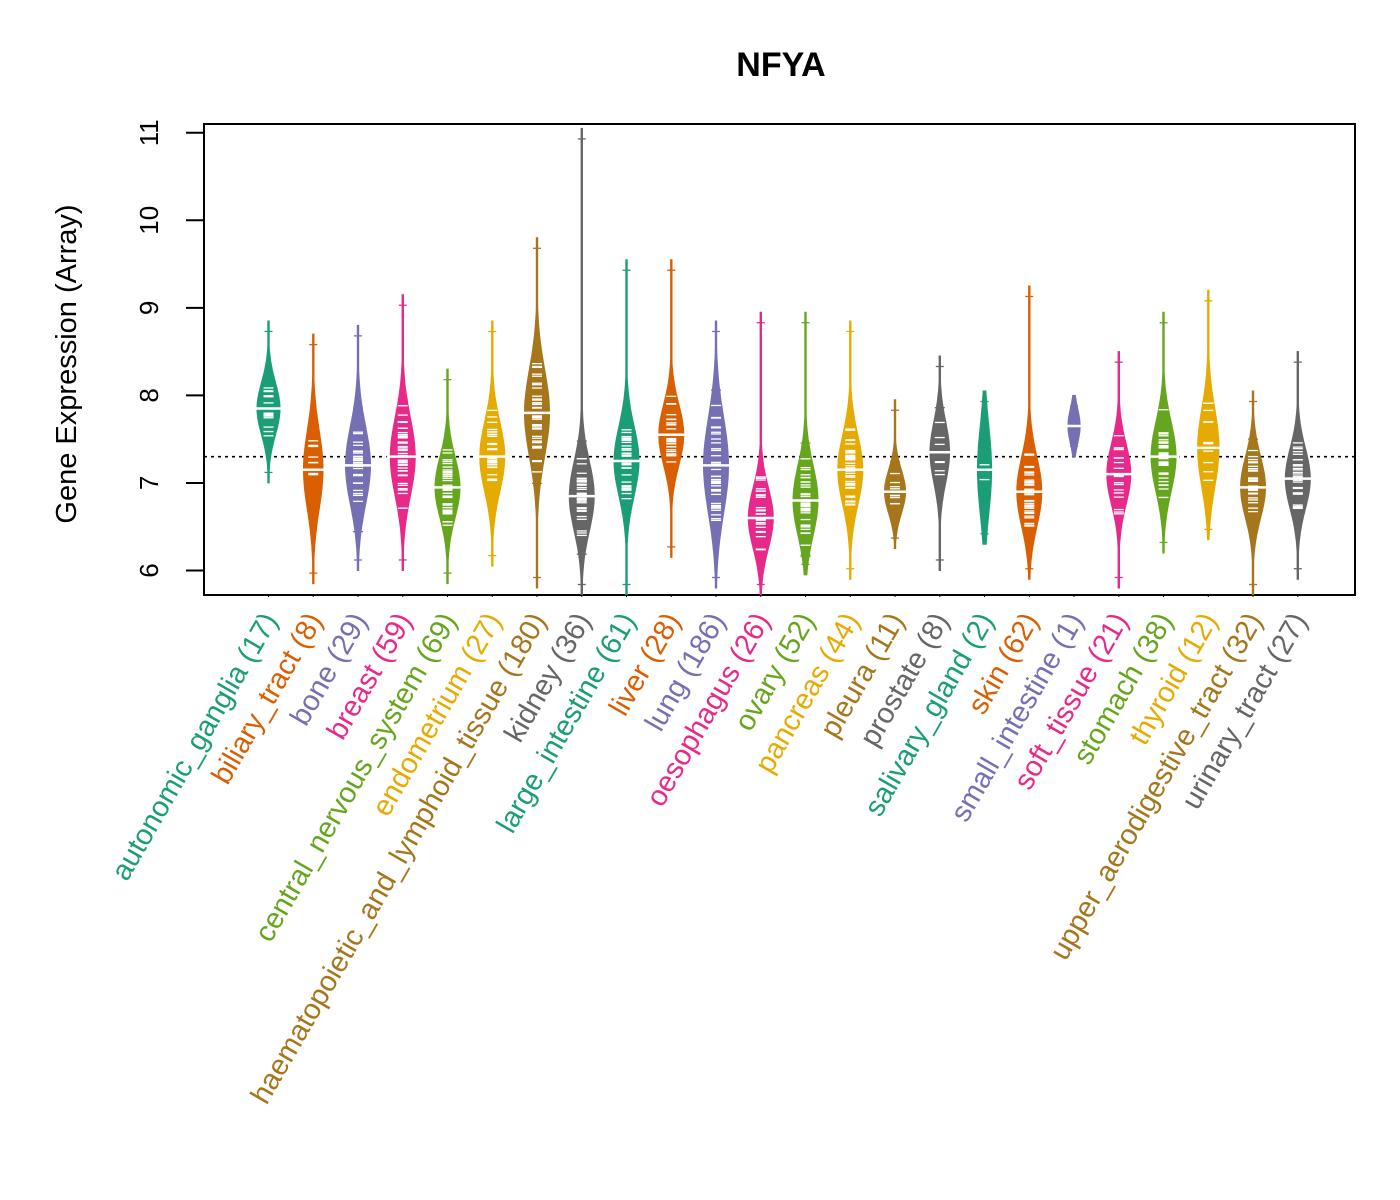 The height and width of the screenshot is (1200, 1400). Describe the element at coordinates (67, 363) in the screenshot. I see `y-axis-label: Gene Expression (Array)` at that location.